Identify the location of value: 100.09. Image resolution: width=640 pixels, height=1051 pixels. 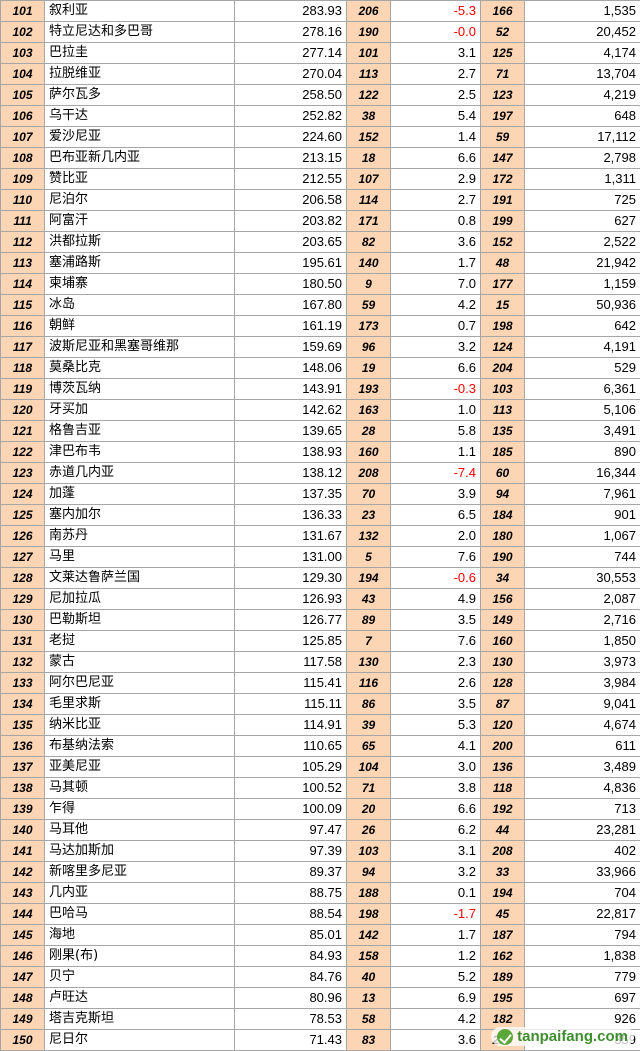
(291, 809).